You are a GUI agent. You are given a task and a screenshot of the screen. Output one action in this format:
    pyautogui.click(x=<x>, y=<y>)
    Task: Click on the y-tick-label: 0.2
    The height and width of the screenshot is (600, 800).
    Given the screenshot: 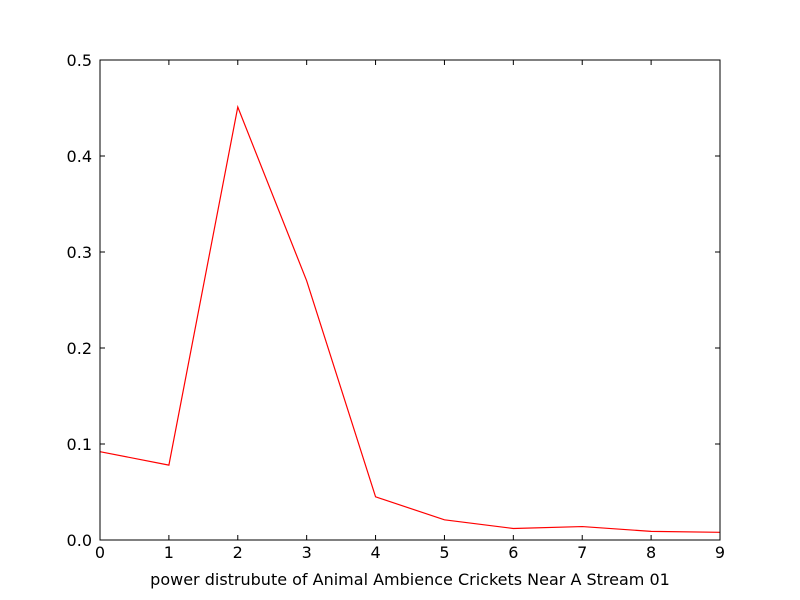 What is the action you would take?
    pyautogui.click(x=79, y=348)
    